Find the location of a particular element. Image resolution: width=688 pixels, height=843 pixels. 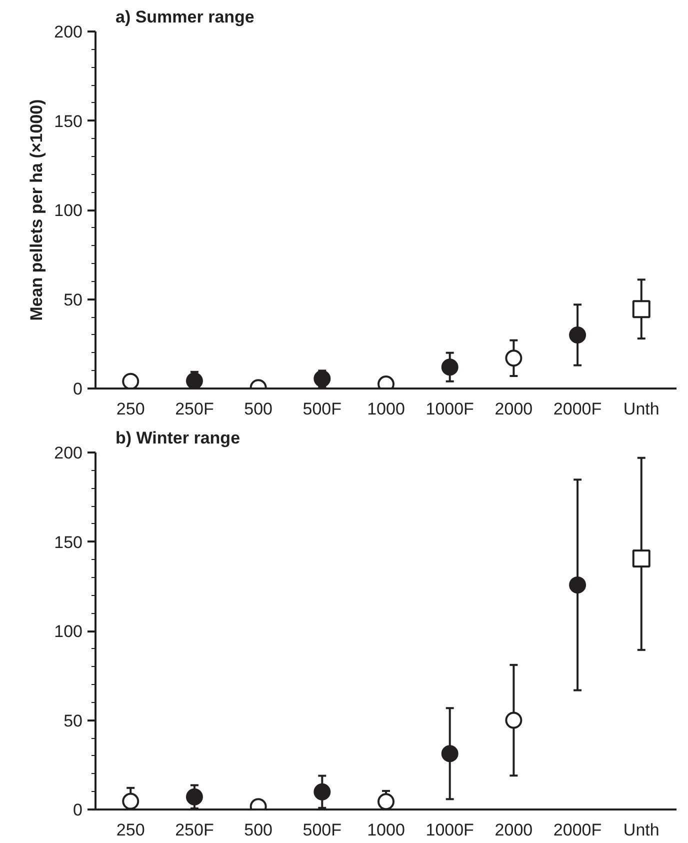

chart-title: b) Winter range is located at coordinates (178, 438).